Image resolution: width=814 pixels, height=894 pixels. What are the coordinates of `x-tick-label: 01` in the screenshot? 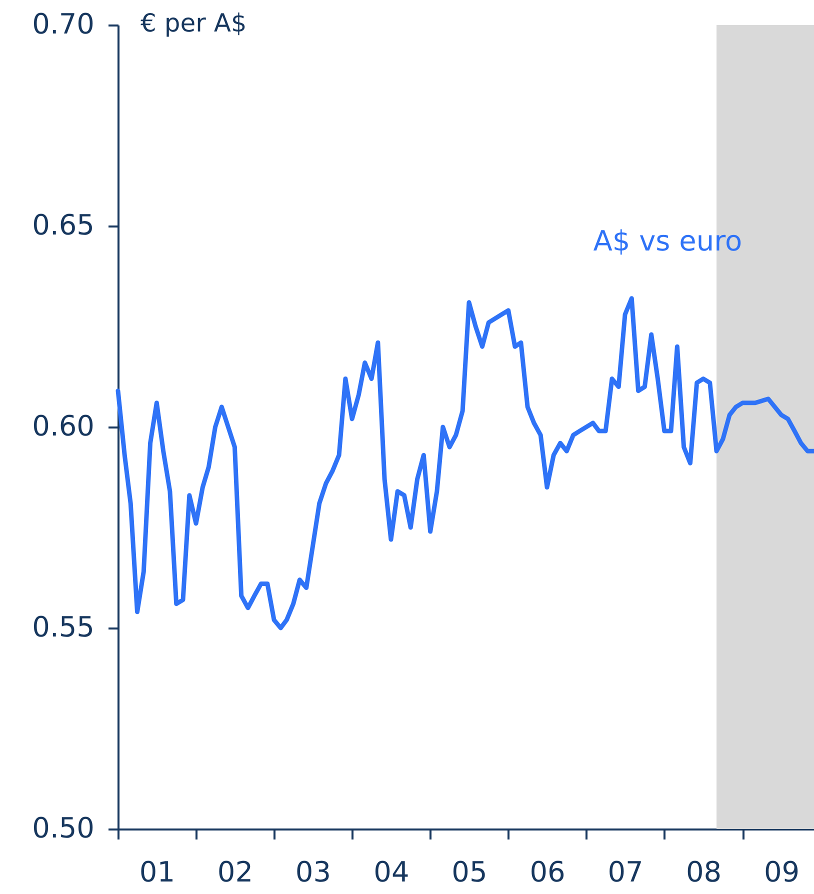 It's located at (157, 872).